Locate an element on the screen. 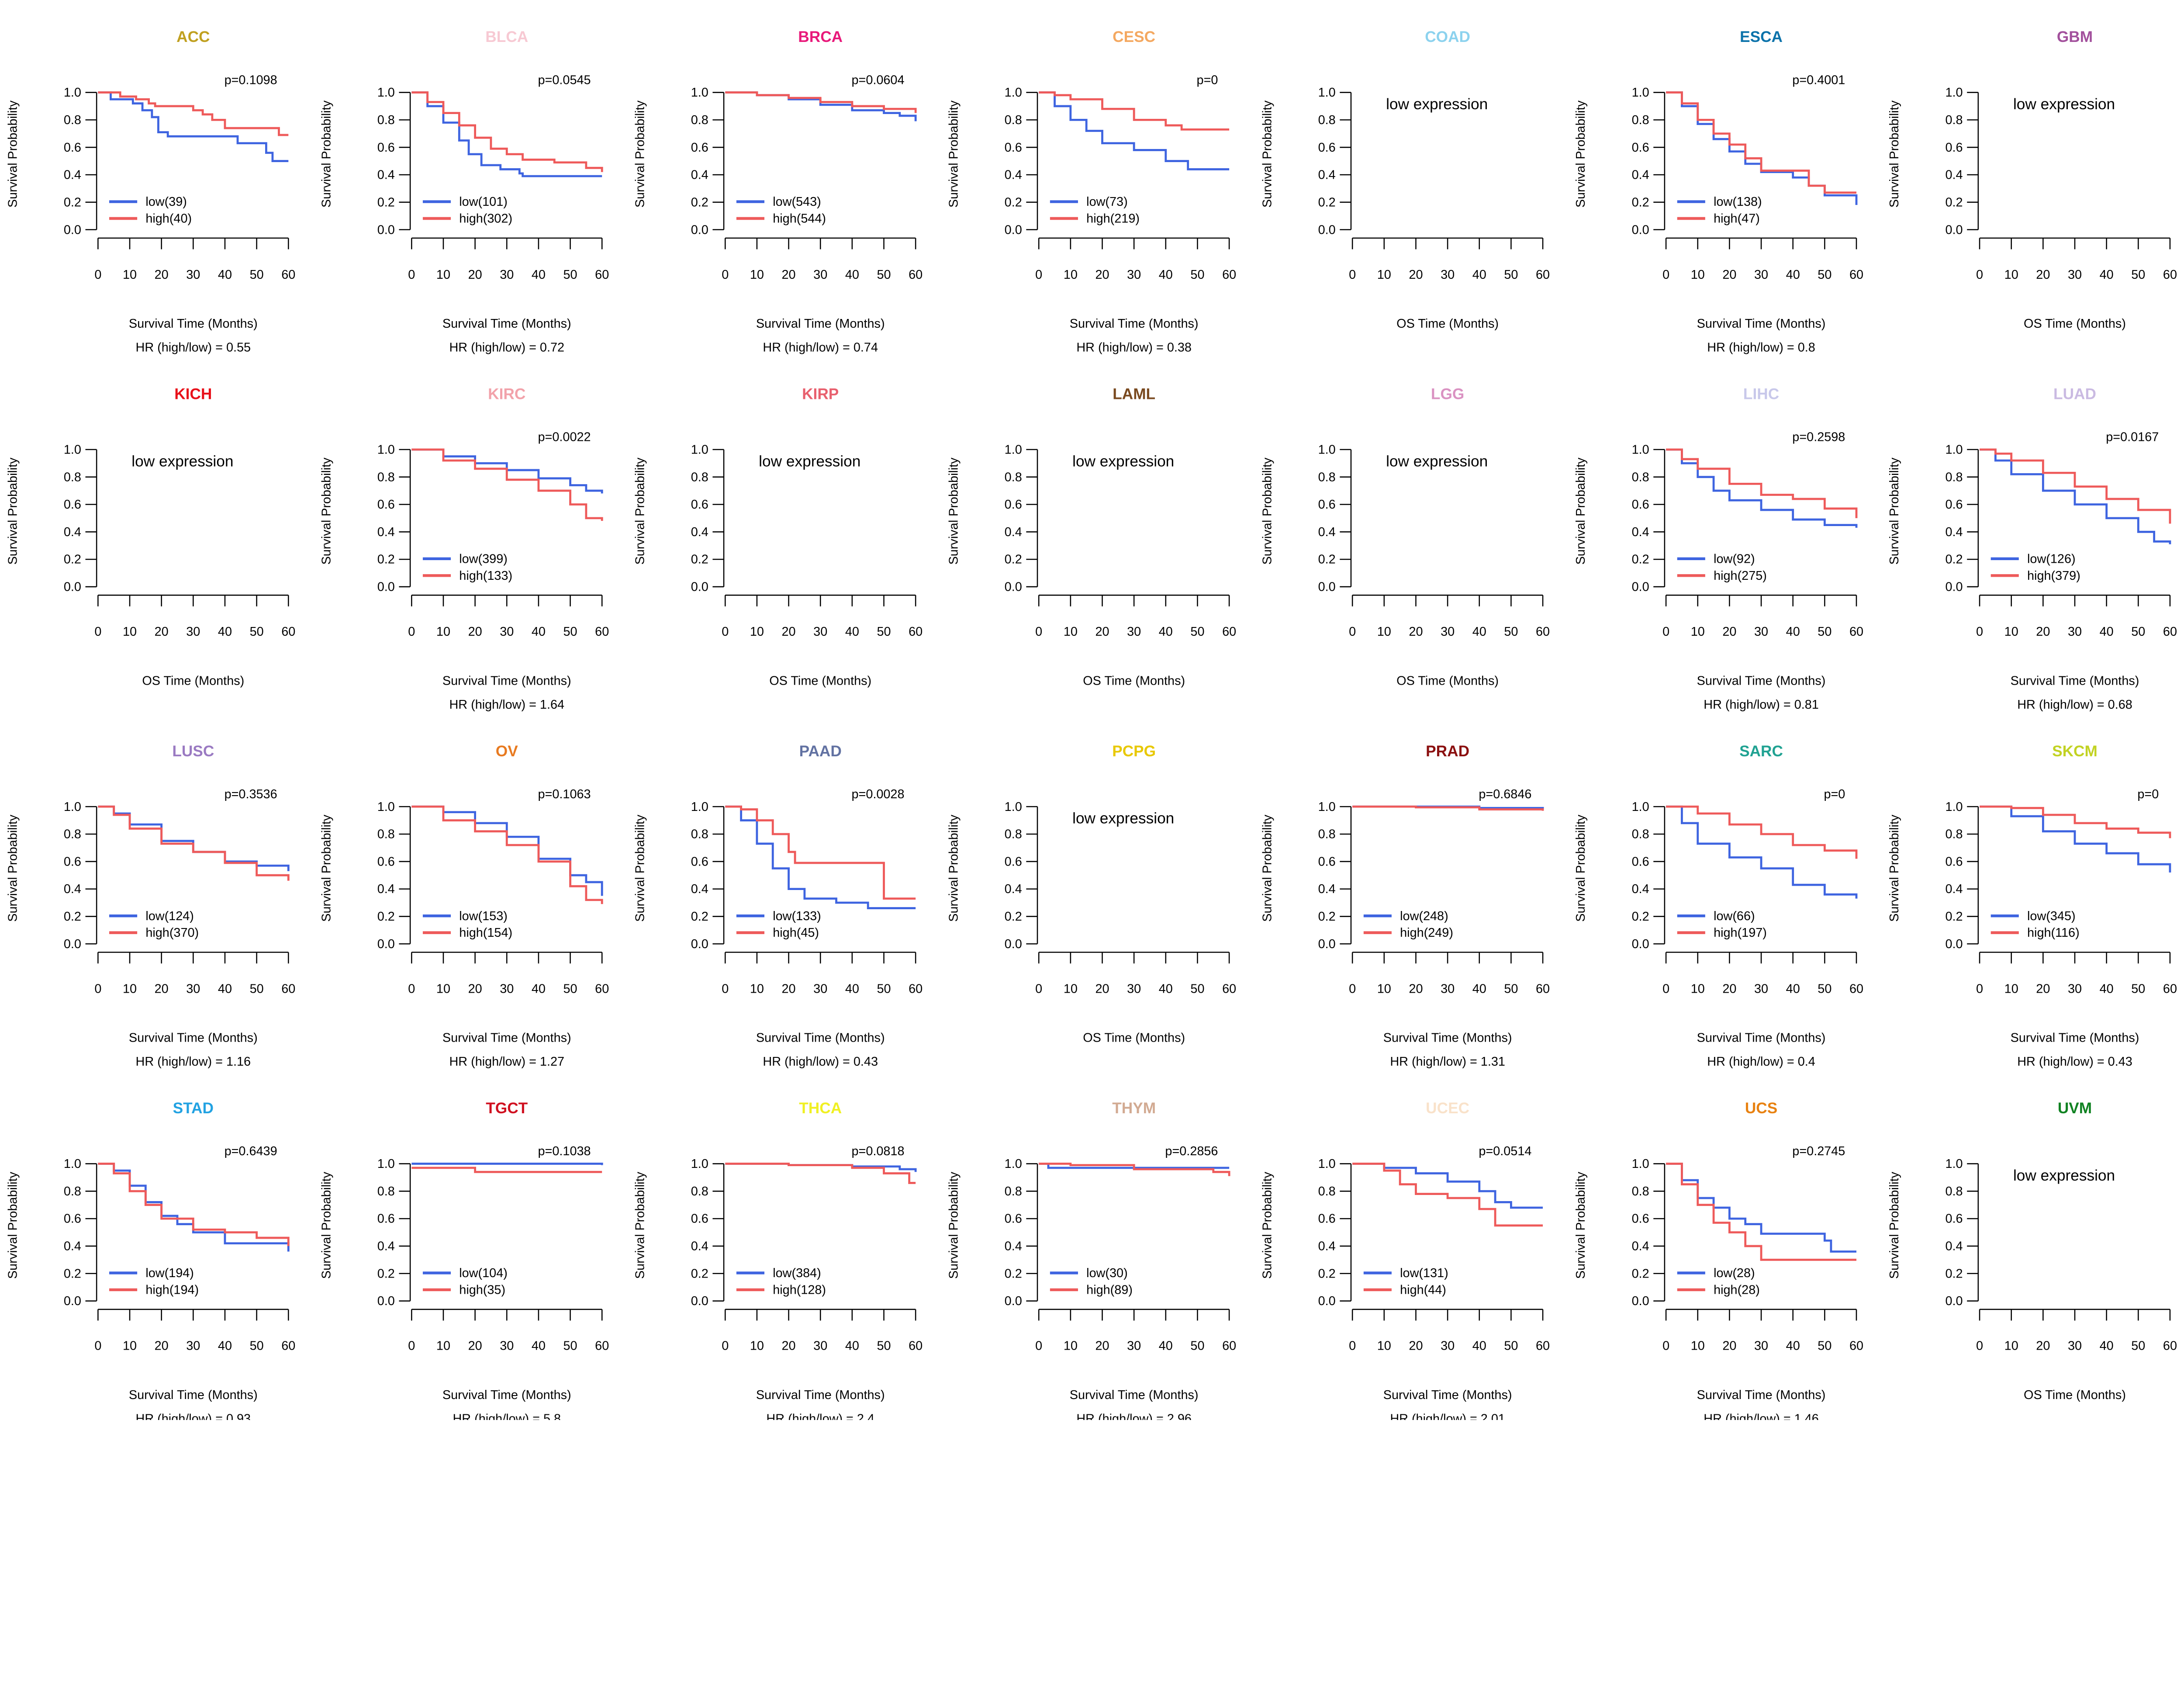 The height and width of the screenshot is (1704, 2184). panel-title: ACC is located at coordinates (193, 36).